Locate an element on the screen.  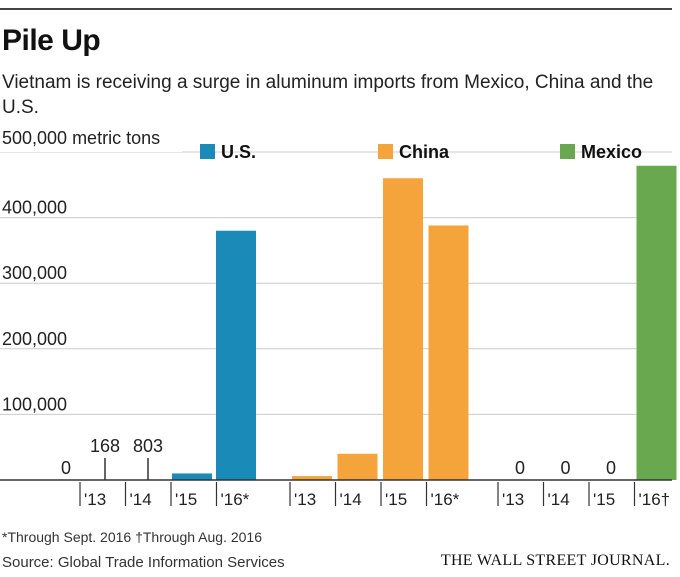
footnotes: *Through Sept. 2016 †Through Aug. 2016 is located at coordinates (132, 537).